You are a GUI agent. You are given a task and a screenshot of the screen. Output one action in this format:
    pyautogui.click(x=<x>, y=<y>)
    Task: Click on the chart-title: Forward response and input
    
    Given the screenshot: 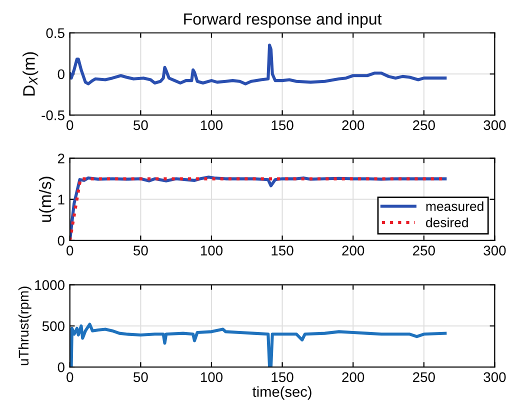 What is the action you would take?
    pyautogui.click(x=283, y=20)
    